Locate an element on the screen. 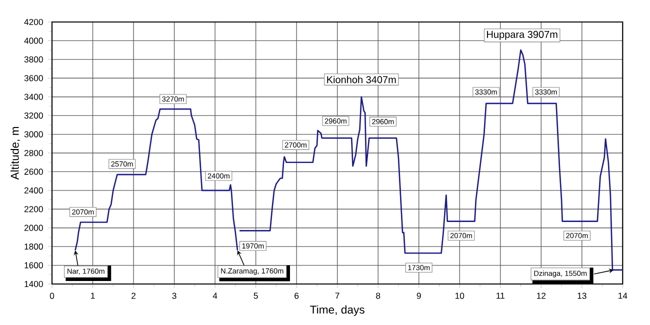 Image resolution: width=650 pixels, height=325 pixels. y-tick-label: 3400 is located at coordinates (33, 97).